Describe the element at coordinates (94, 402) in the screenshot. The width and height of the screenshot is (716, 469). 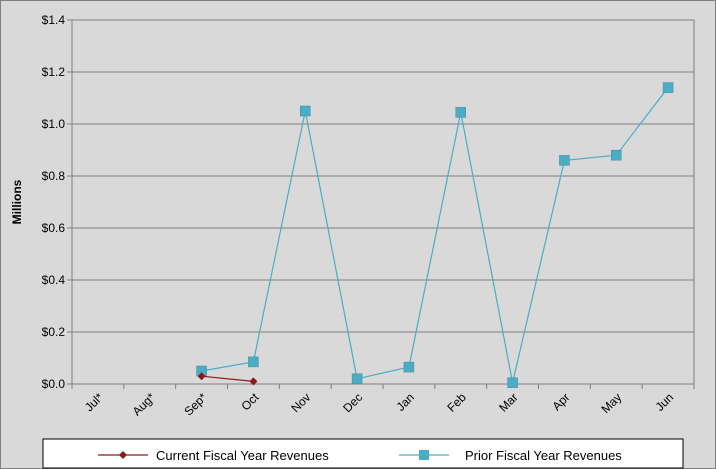
I see `x-tick-label: Jul*` at that location.